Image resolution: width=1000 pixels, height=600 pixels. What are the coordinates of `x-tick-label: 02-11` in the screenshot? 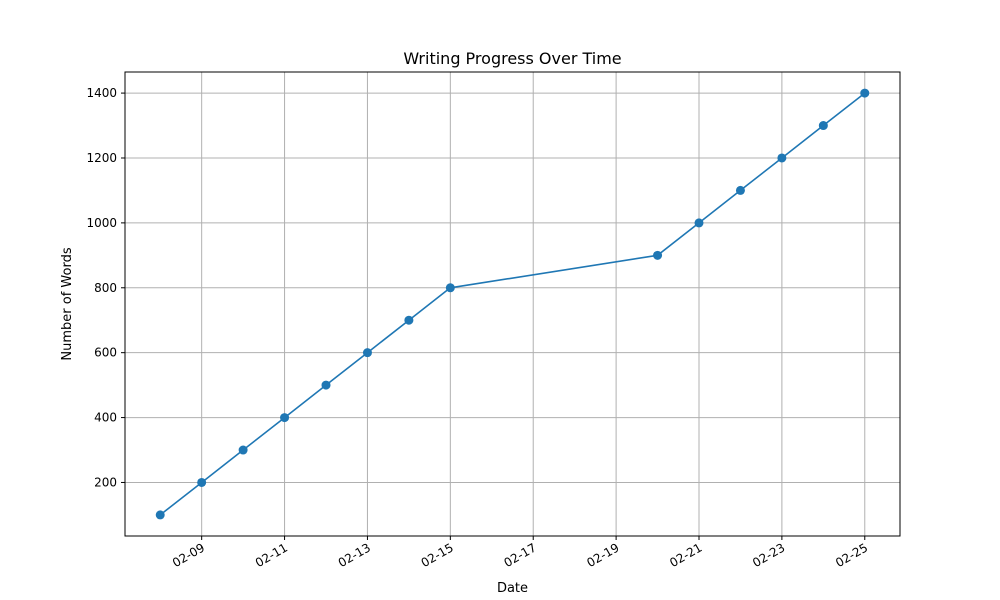 It's located at (271, 555).